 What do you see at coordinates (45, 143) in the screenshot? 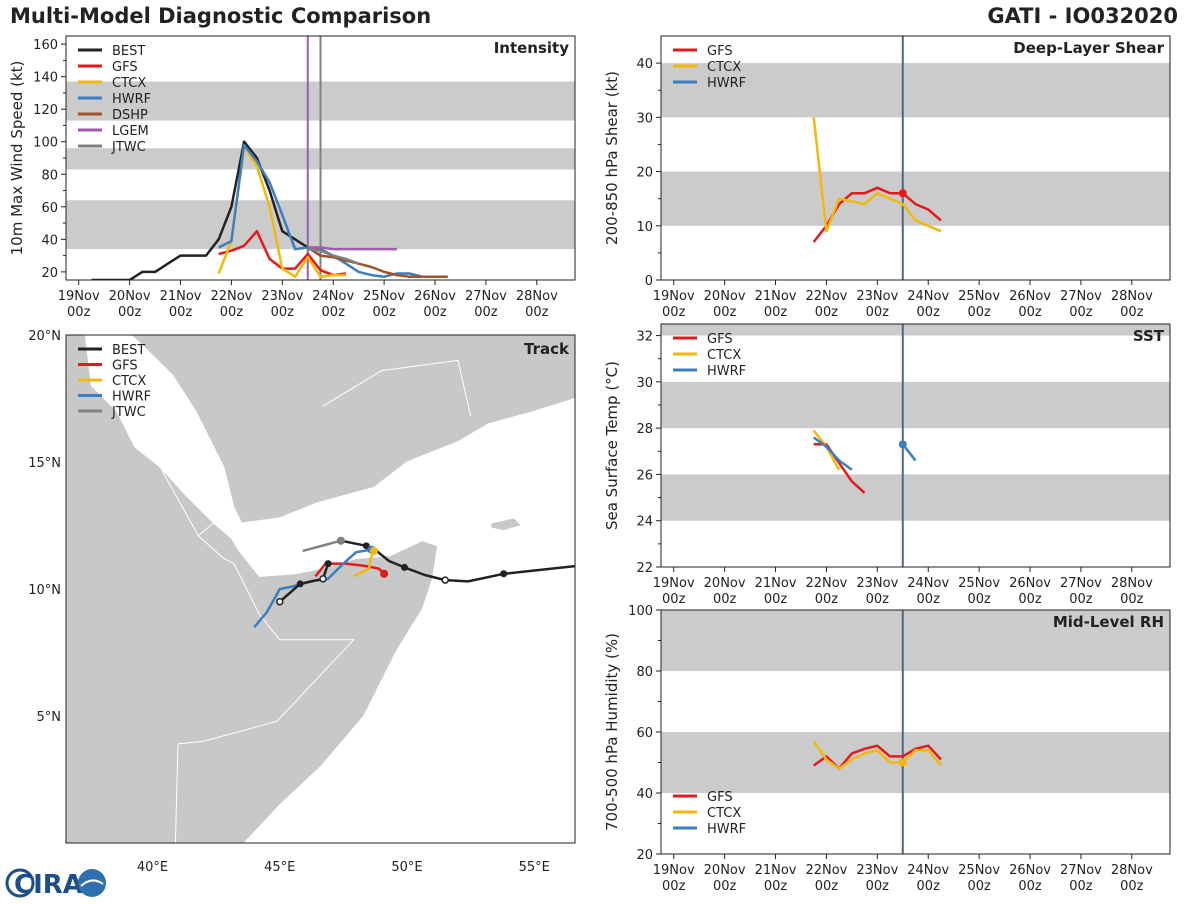
I see `y-tick-label: 100` at bounding box center [45, 143].